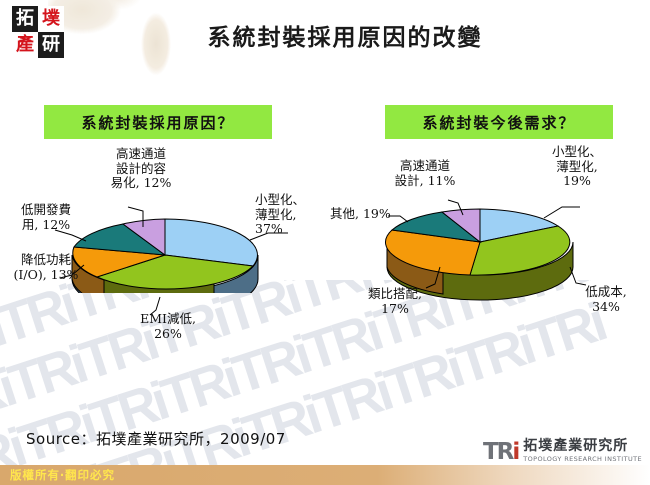 This screenshot has width=650, height=485. Describe the element at coordinates (63, 475) in the screenshot. I see `copyright-notice: 版權所有‧翻印必究` at that location.